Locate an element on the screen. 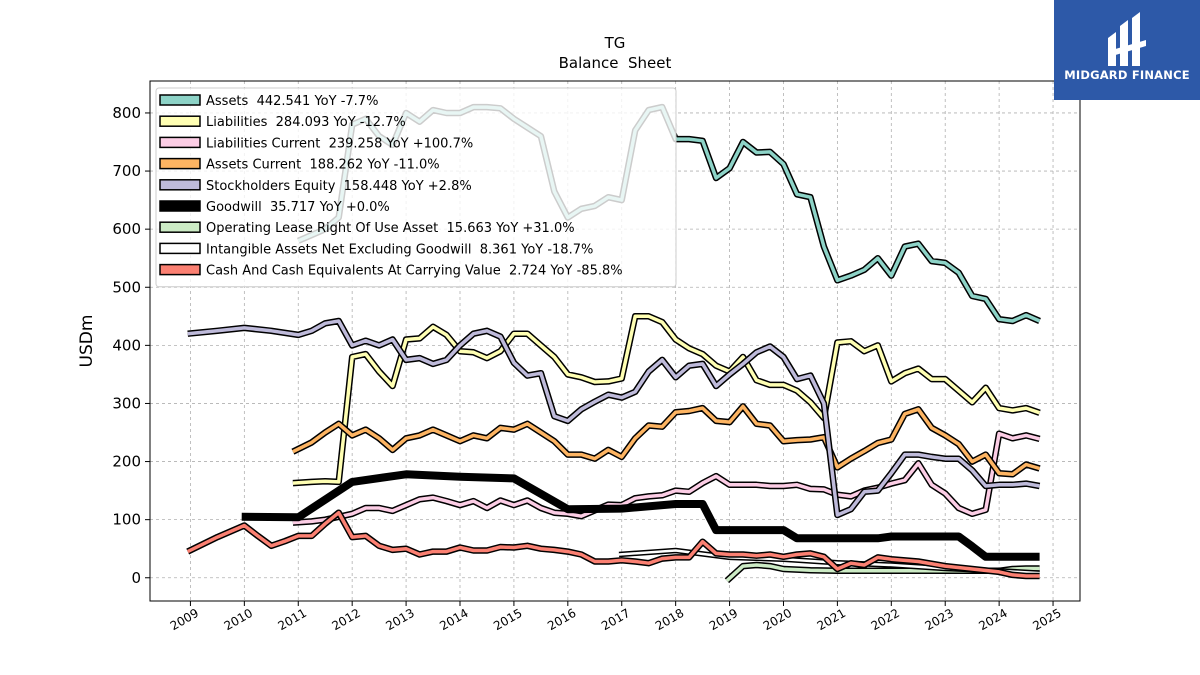  x-tick-label: 2022 is located at coordinates (885, 619).